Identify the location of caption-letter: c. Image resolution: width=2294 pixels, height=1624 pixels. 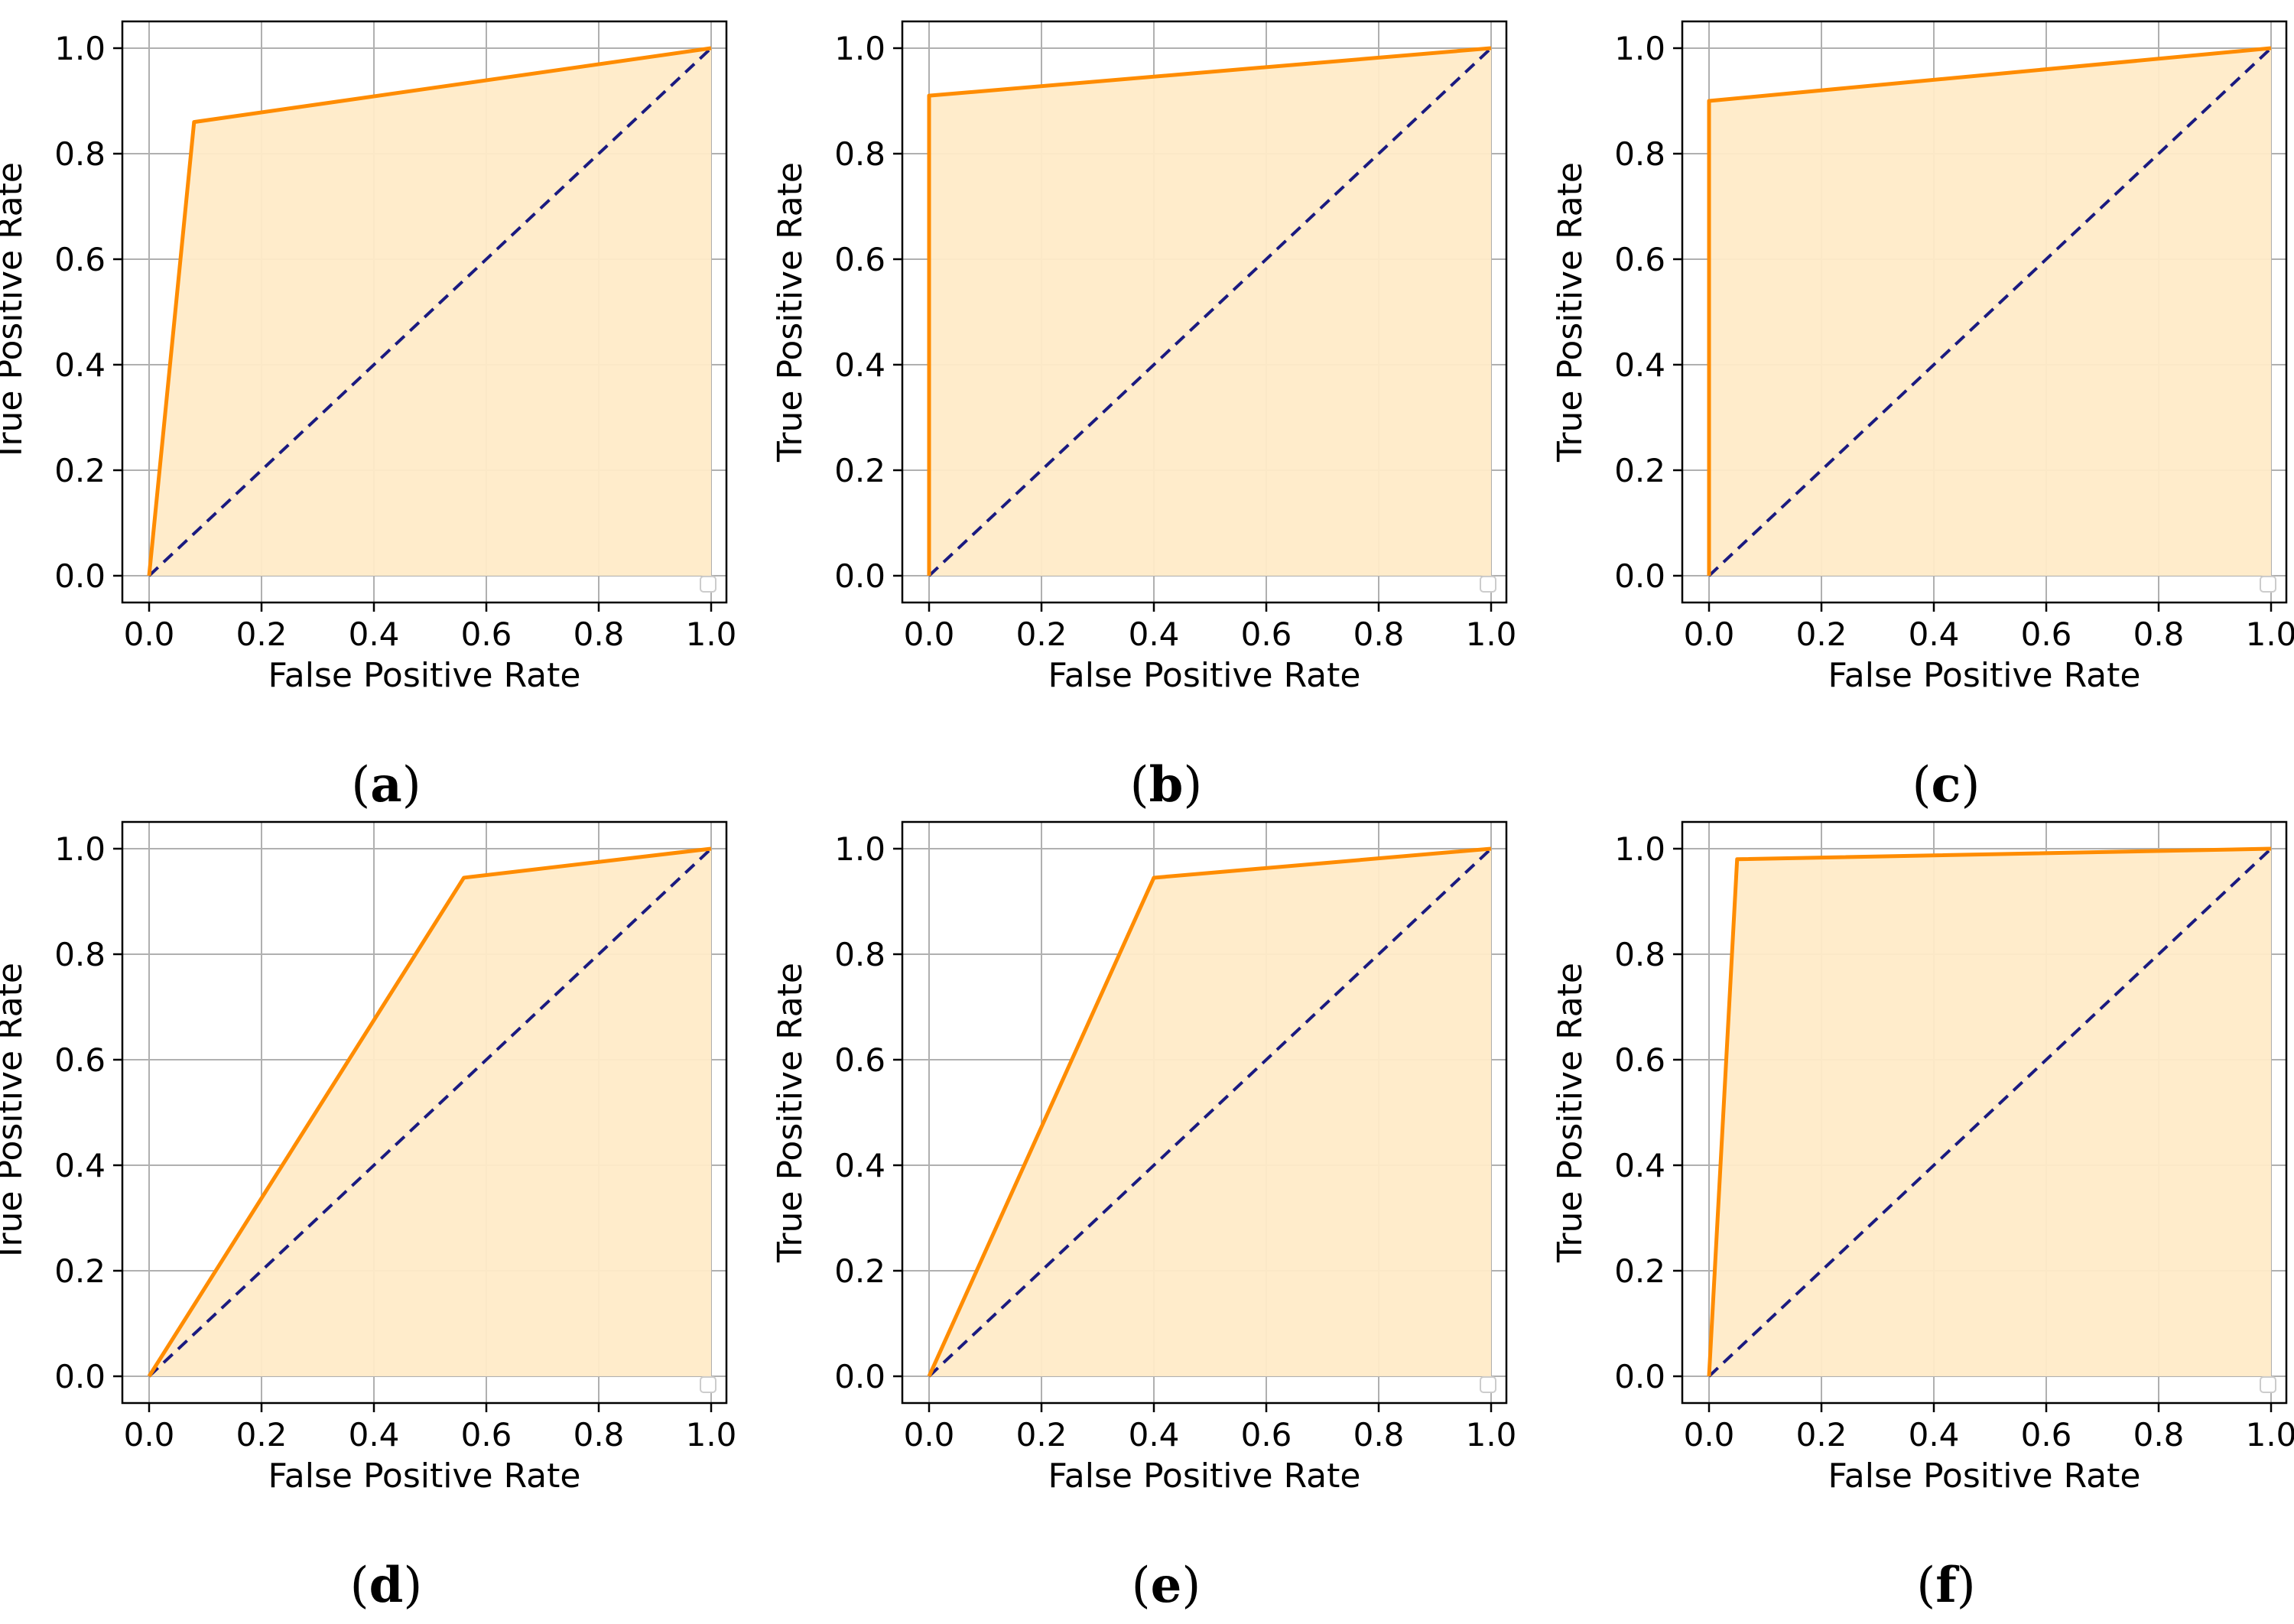
(1946, 785).